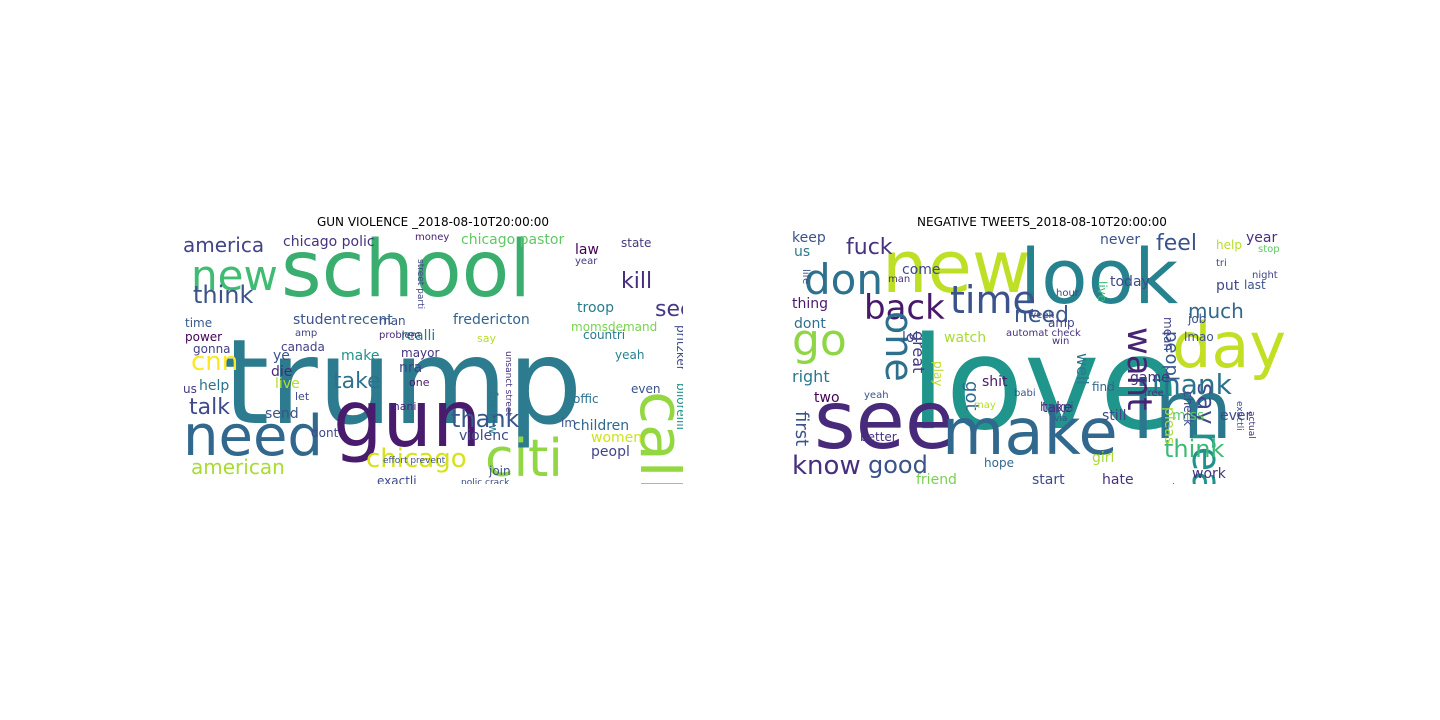 This screenshot has height=720, width=1440. I want to click on cloud-word: street parti, so click(420, 284).